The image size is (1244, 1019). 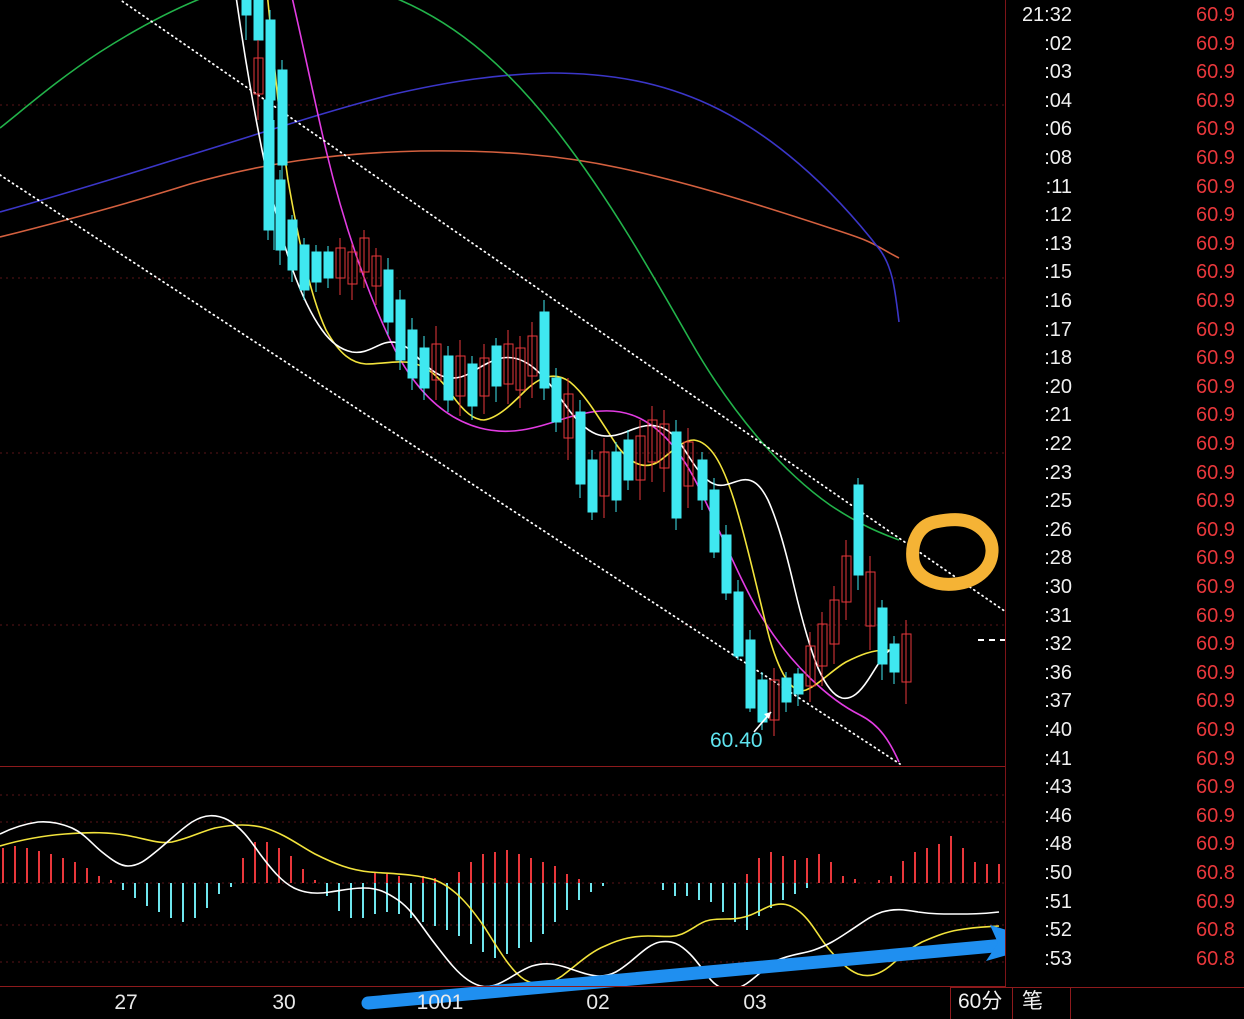 What do you see at coordinates (1125, 960) in the screenshot?
I see `time-sales-row: :53 60.8` at bounding box center [1125, 960].